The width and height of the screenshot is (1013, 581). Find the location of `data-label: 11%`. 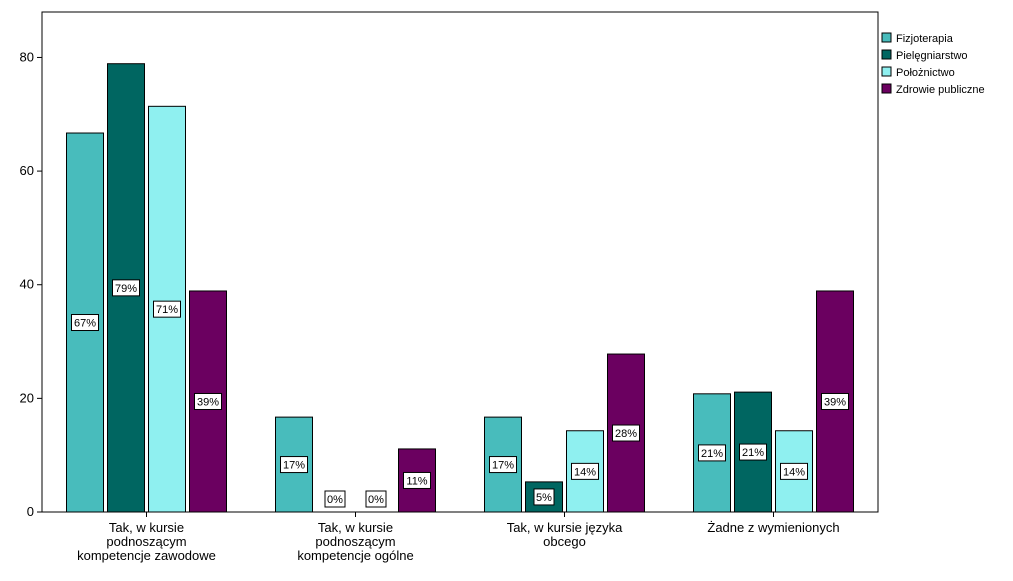

data-label: 11% is located at coordinates (417, 480).